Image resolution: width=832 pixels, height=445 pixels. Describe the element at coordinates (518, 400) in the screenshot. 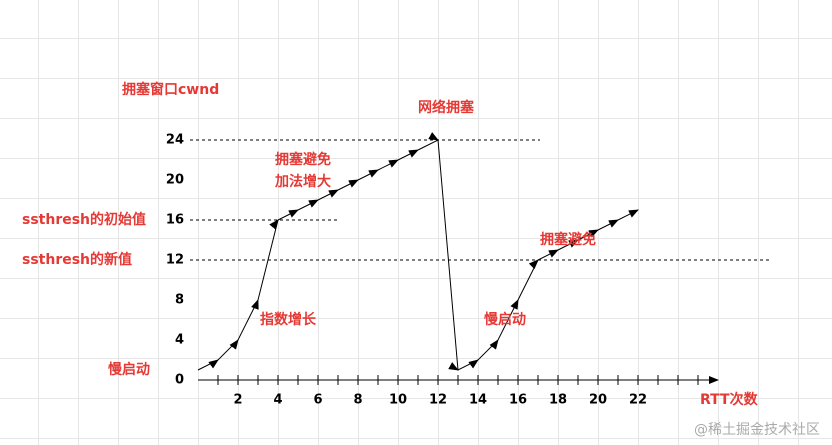

I see `x-tick-label: 16` at that location.